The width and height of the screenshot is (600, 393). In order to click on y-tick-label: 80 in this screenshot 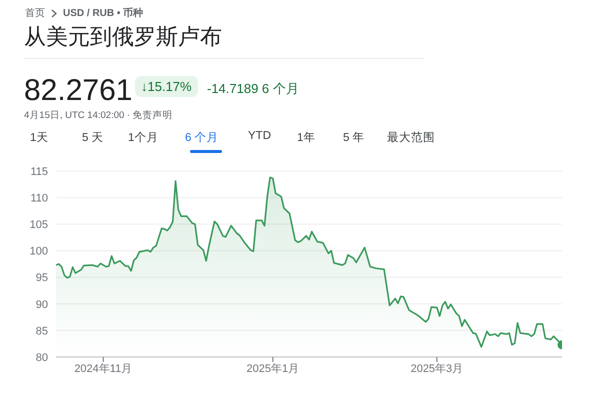, I will do `click(42, 358)`.